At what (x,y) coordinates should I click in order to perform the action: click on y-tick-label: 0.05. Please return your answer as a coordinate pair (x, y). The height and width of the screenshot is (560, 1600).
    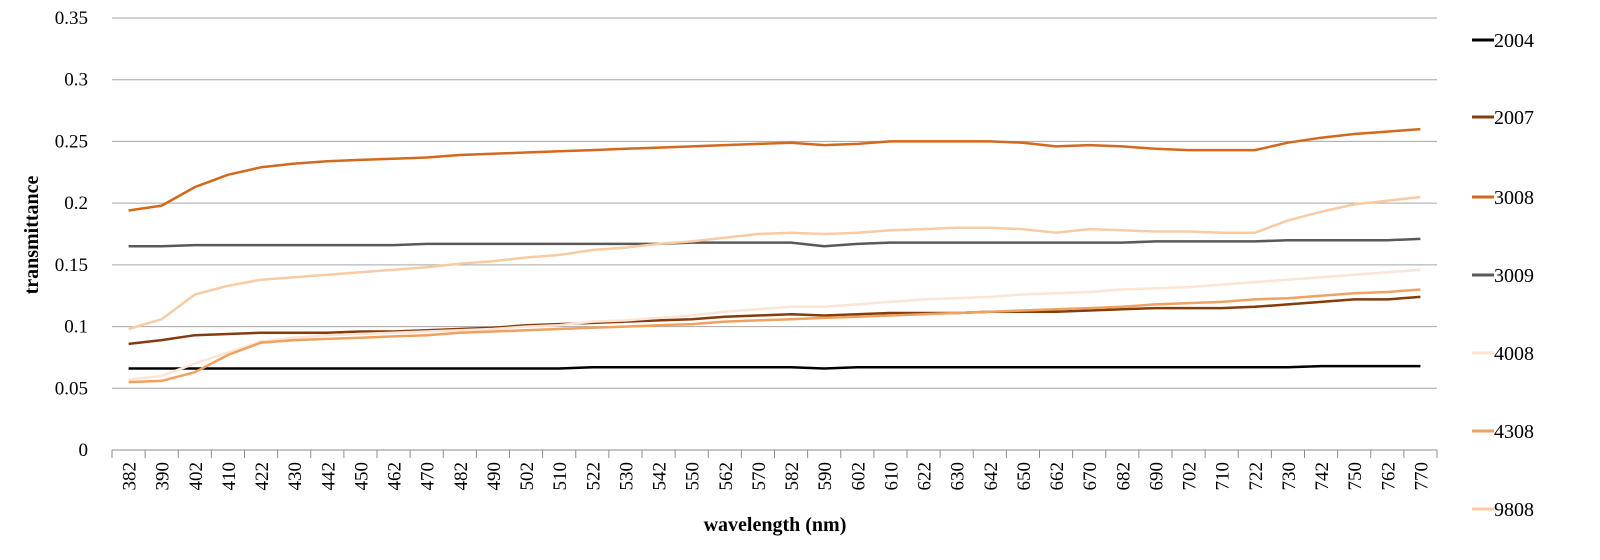
    Looking at the image, I should click on (71, 388).